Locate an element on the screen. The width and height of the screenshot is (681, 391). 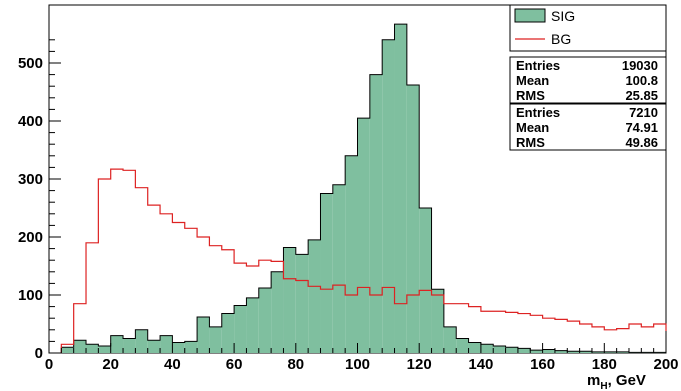
legend-label-sig: SIG is located at coordinates (563, 16).